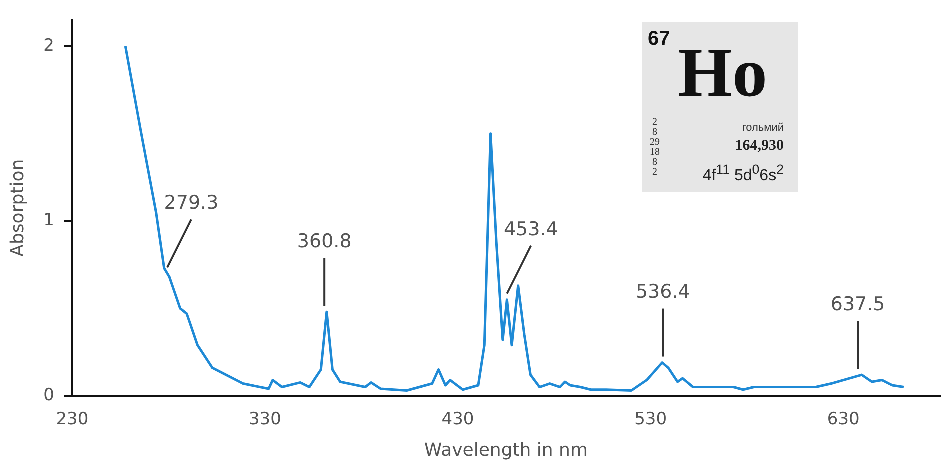  Describe the element at coordinates (663, 292) in the screenshot. I see `annotation: 536.4` at that location.